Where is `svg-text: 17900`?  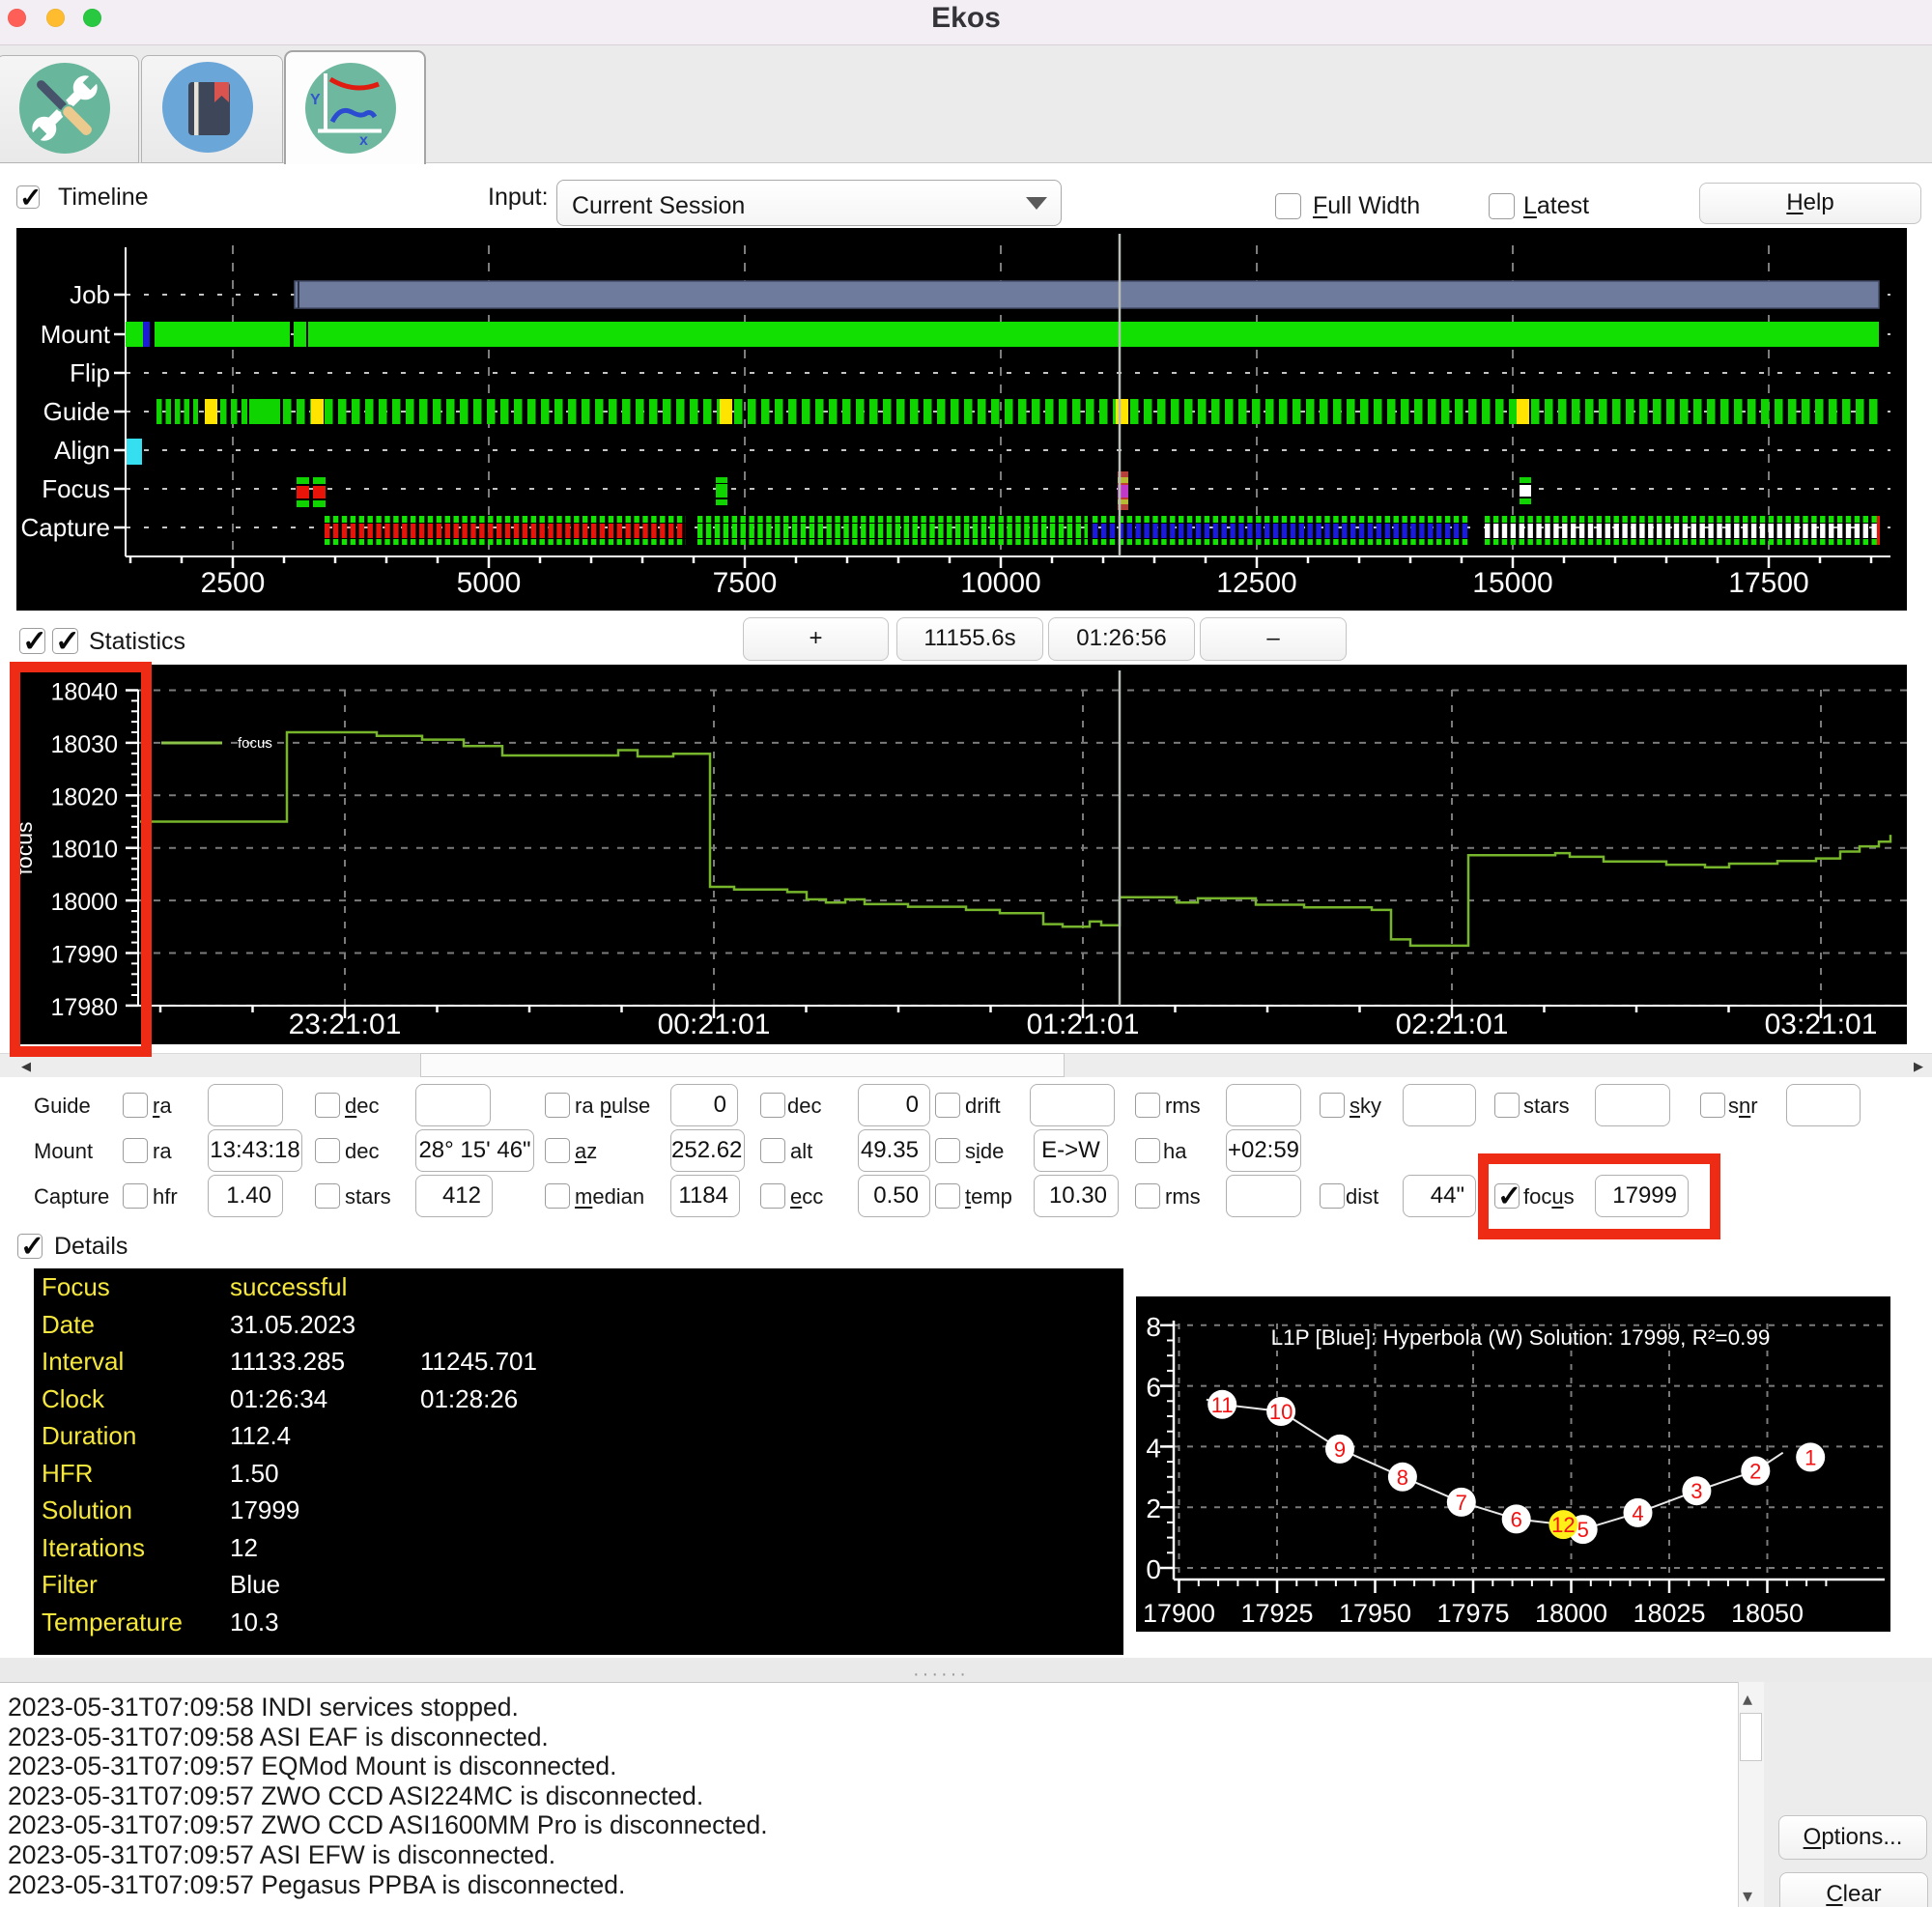 svg-text: 17900 is located at coordinates (1179, 1613).